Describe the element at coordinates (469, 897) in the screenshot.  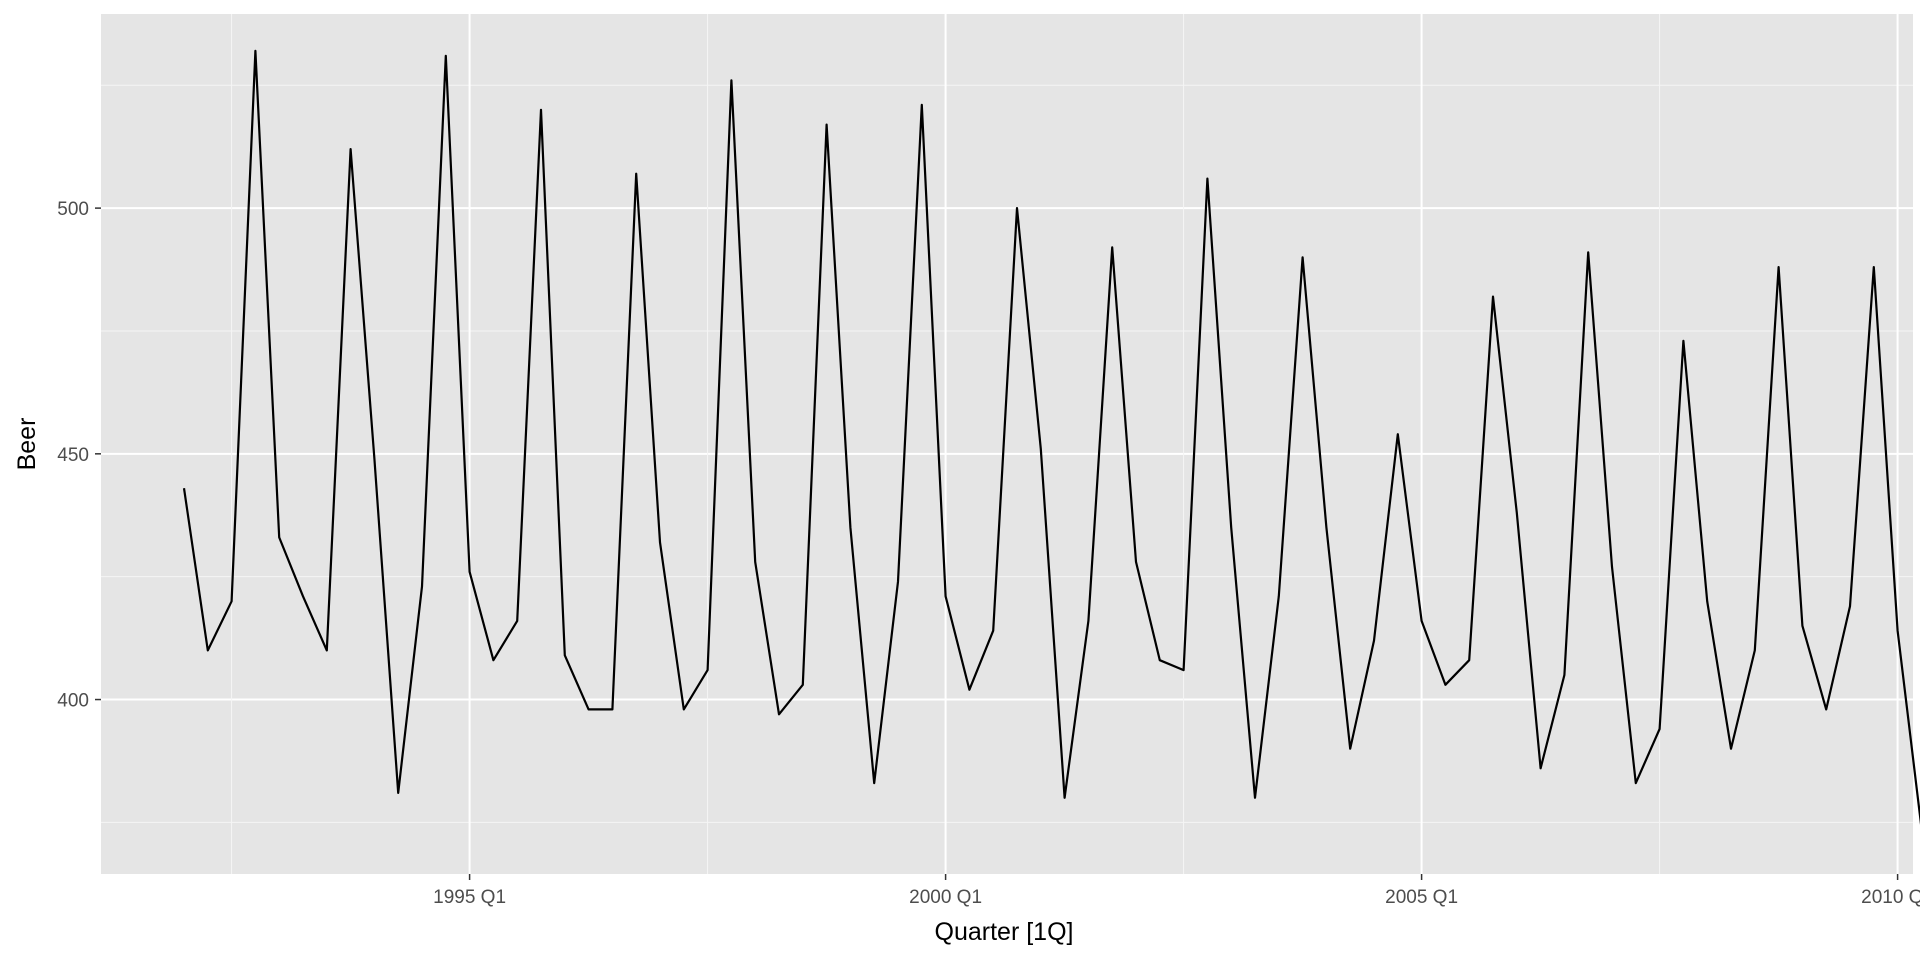
I see `x-tick-label: 1995 Q1` at that location.